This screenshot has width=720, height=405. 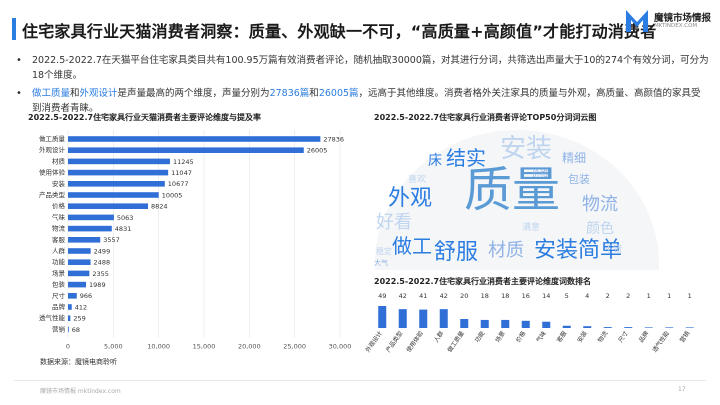 What do you see at coordinates (567, 296) in the screenshot?
I see `bar-value-label: 5` at bounding box center [567, 296].